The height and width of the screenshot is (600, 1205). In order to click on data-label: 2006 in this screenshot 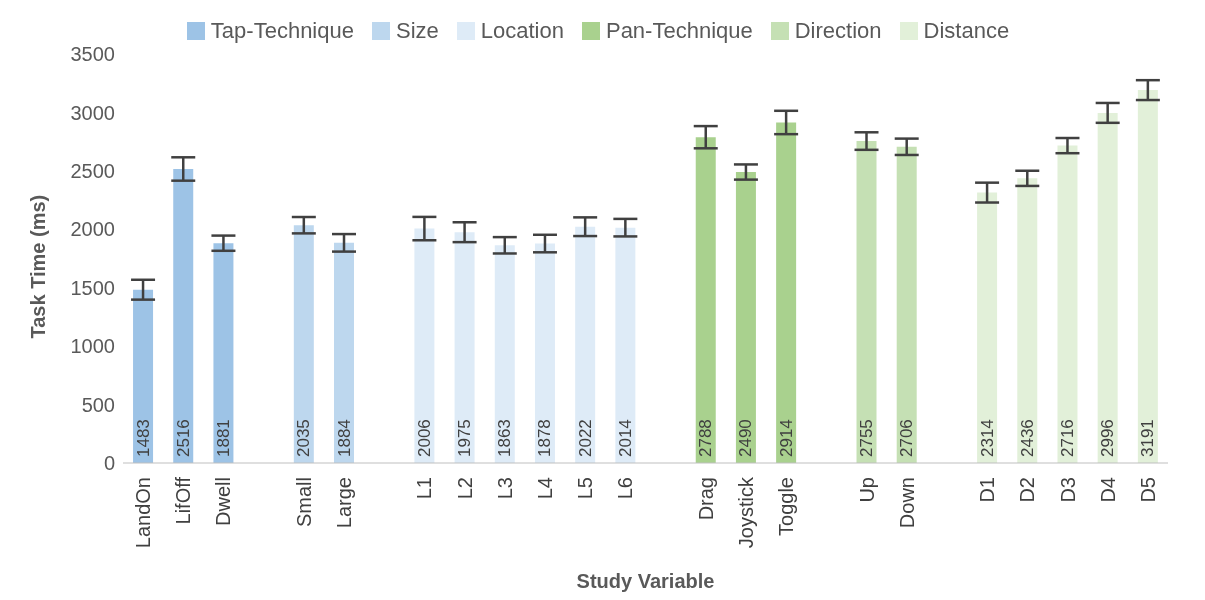, I will do `click(424, 438)`.